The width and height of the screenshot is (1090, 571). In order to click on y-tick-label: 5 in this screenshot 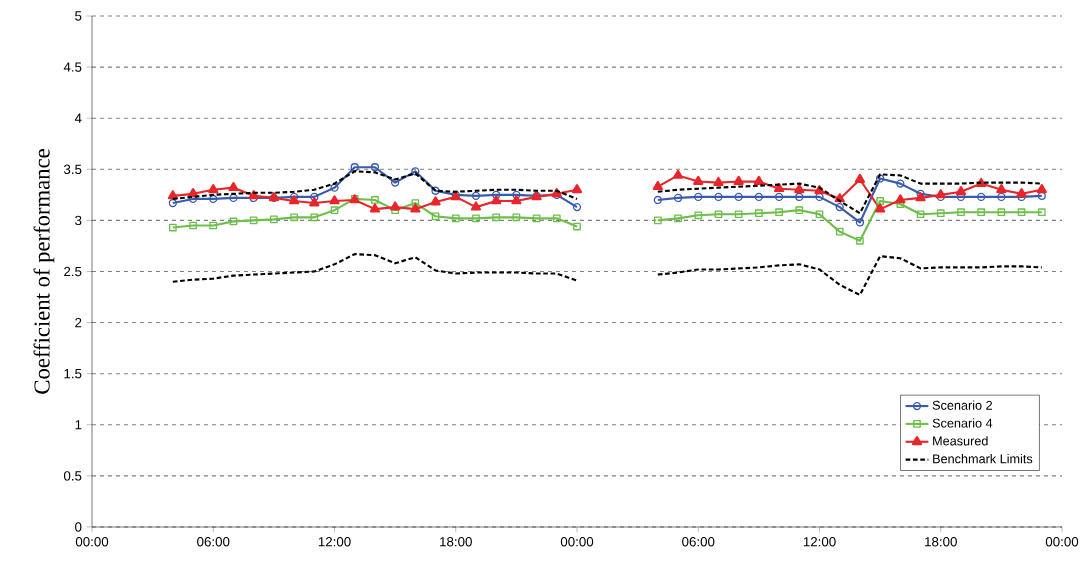, I will do `click(78, 16)`.